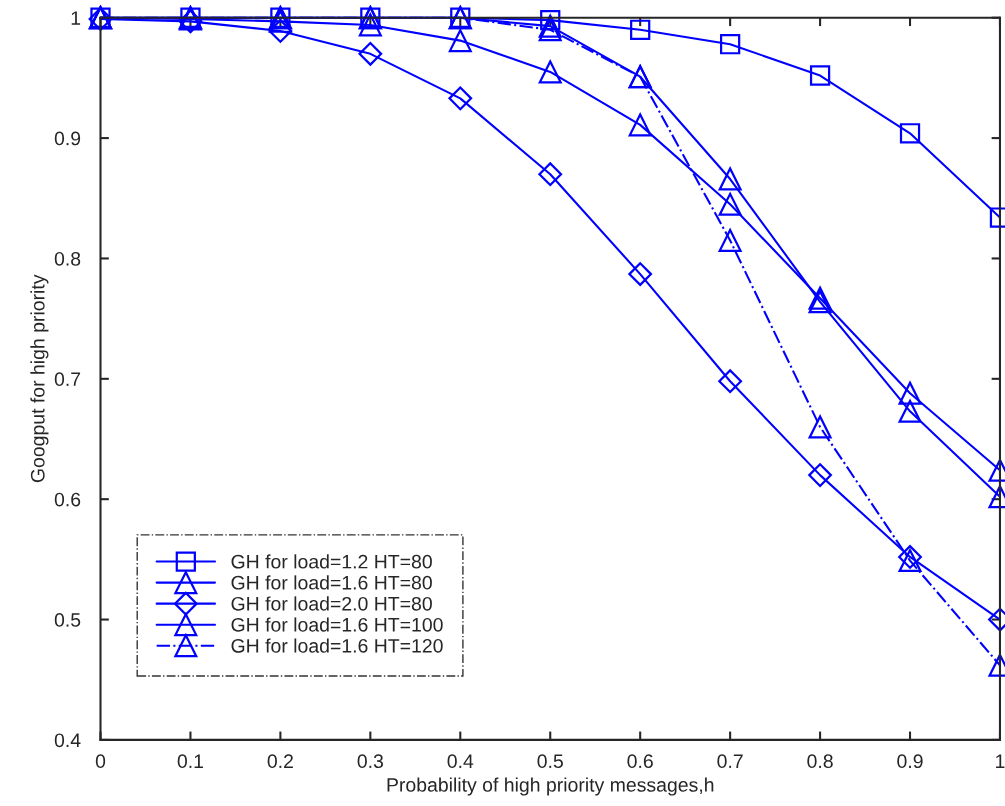 This screenshot has width=1005, height=806. Describe the element at coordinates (640, 761) in the screenshot. I see `x-tick-label: 0.6` at that location.